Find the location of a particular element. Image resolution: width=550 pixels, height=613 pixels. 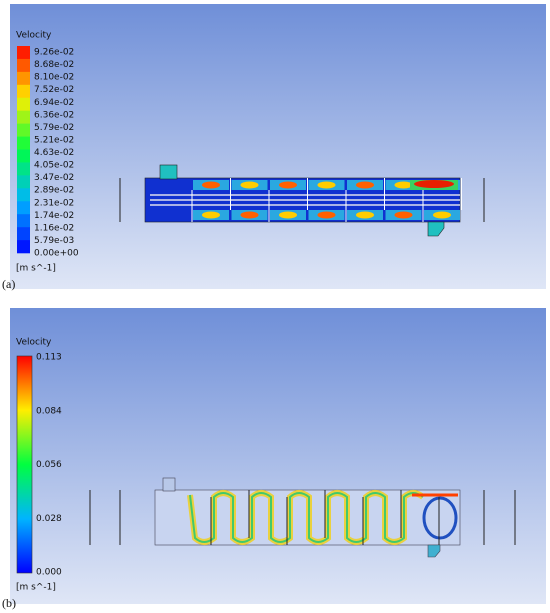

colorbar-tick-label: 1.74e-02 is located at coordinates (54, 216).